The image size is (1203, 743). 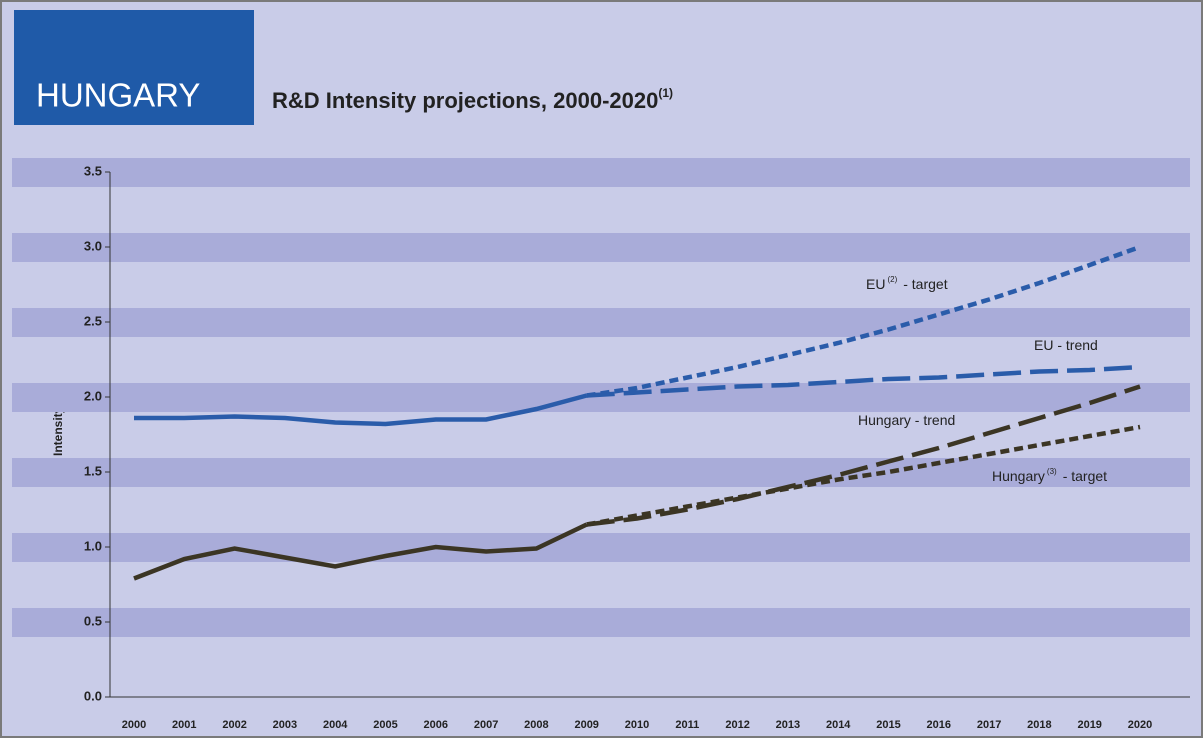 I want to click on x-tick-label: 2012, so click(x=737, y=725).